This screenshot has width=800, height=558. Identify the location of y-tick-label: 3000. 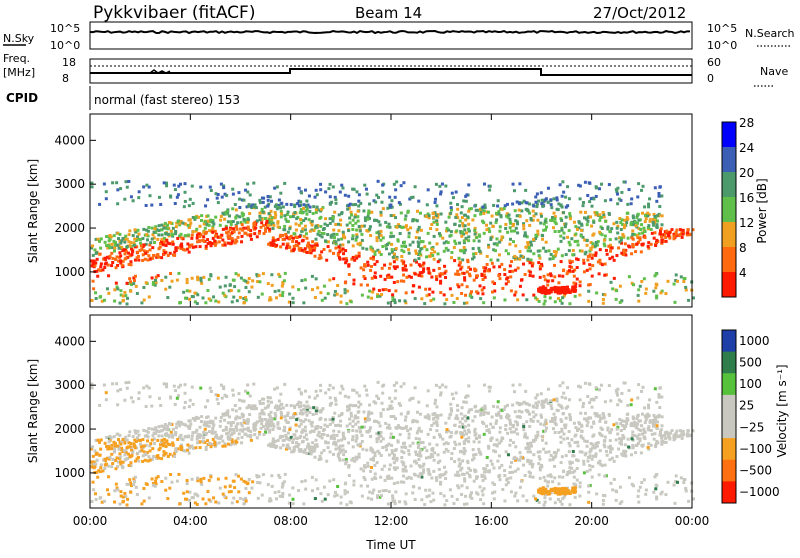
(69, 184).